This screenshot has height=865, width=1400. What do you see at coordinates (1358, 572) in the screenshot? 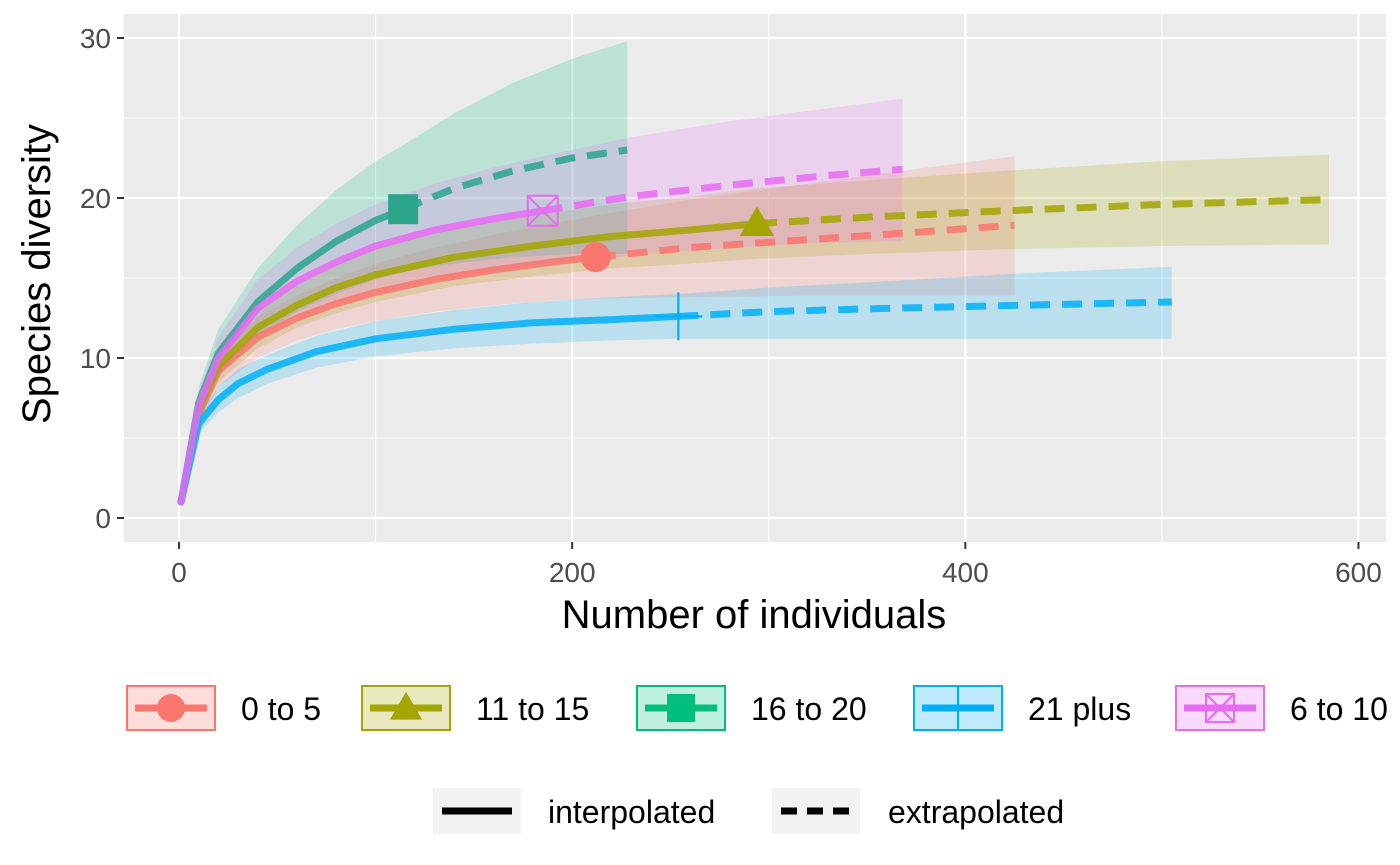
I see `x-tick-label: 600` at bounding box center [1358, 572].